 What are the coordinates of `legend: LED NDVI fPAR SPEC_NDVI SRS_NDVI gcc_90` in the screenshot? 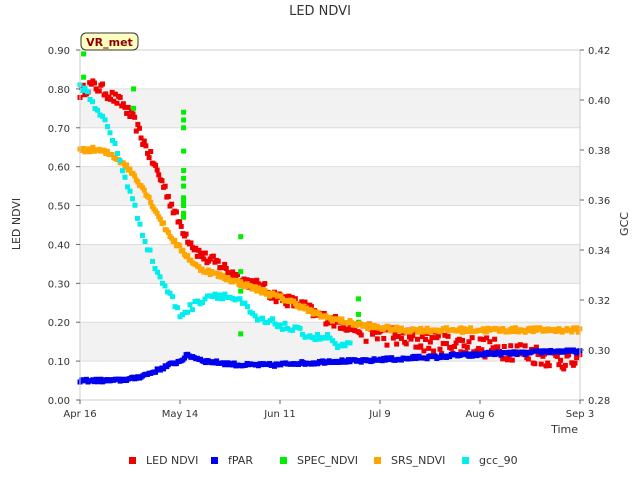 It's located at (323, 460).